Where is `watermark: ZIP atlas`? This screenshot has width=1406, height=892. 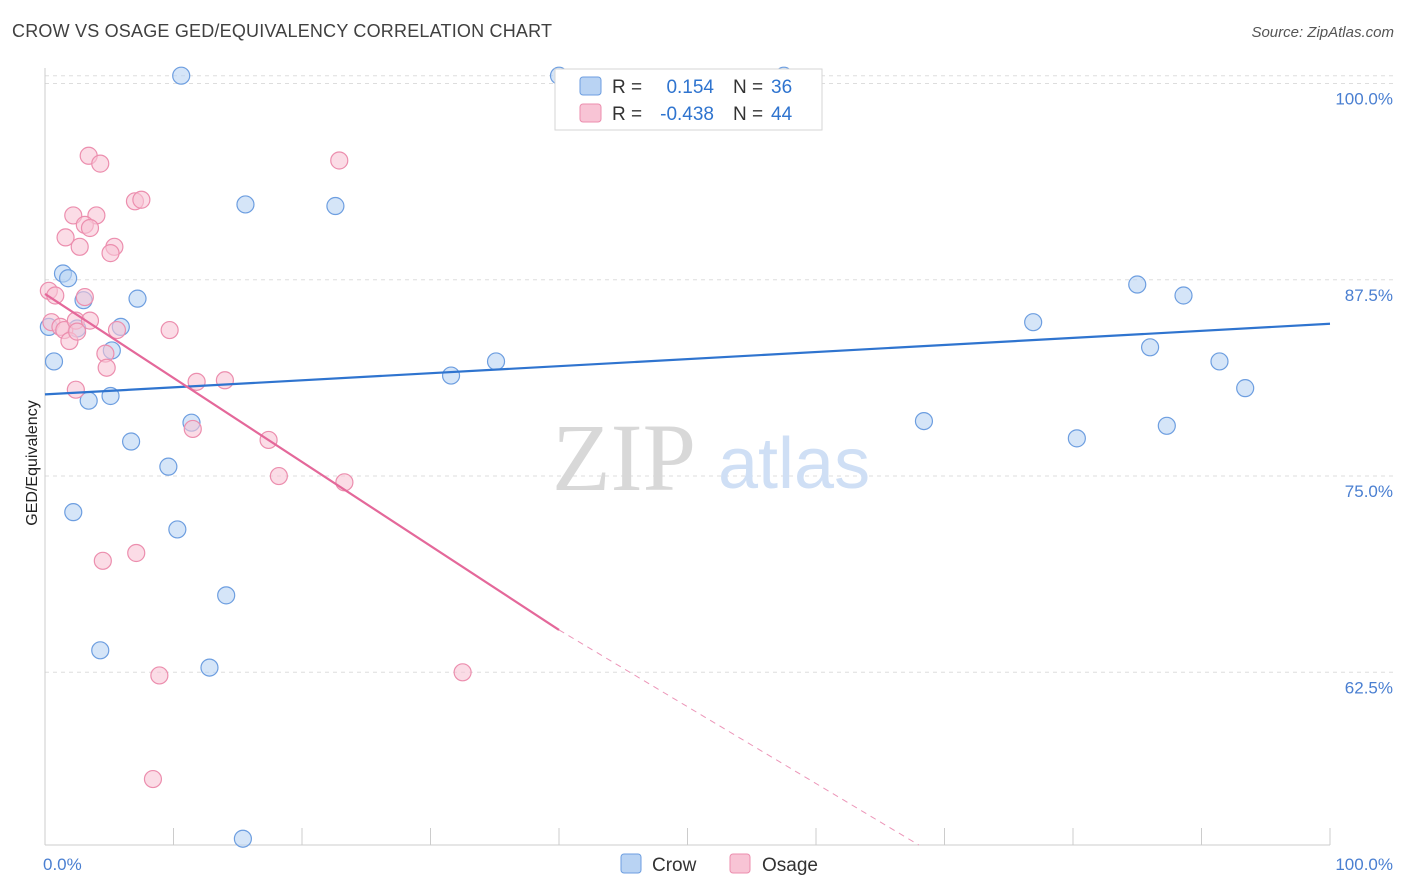
watermark: ZIP atlas is located at coordinates (711, 457).